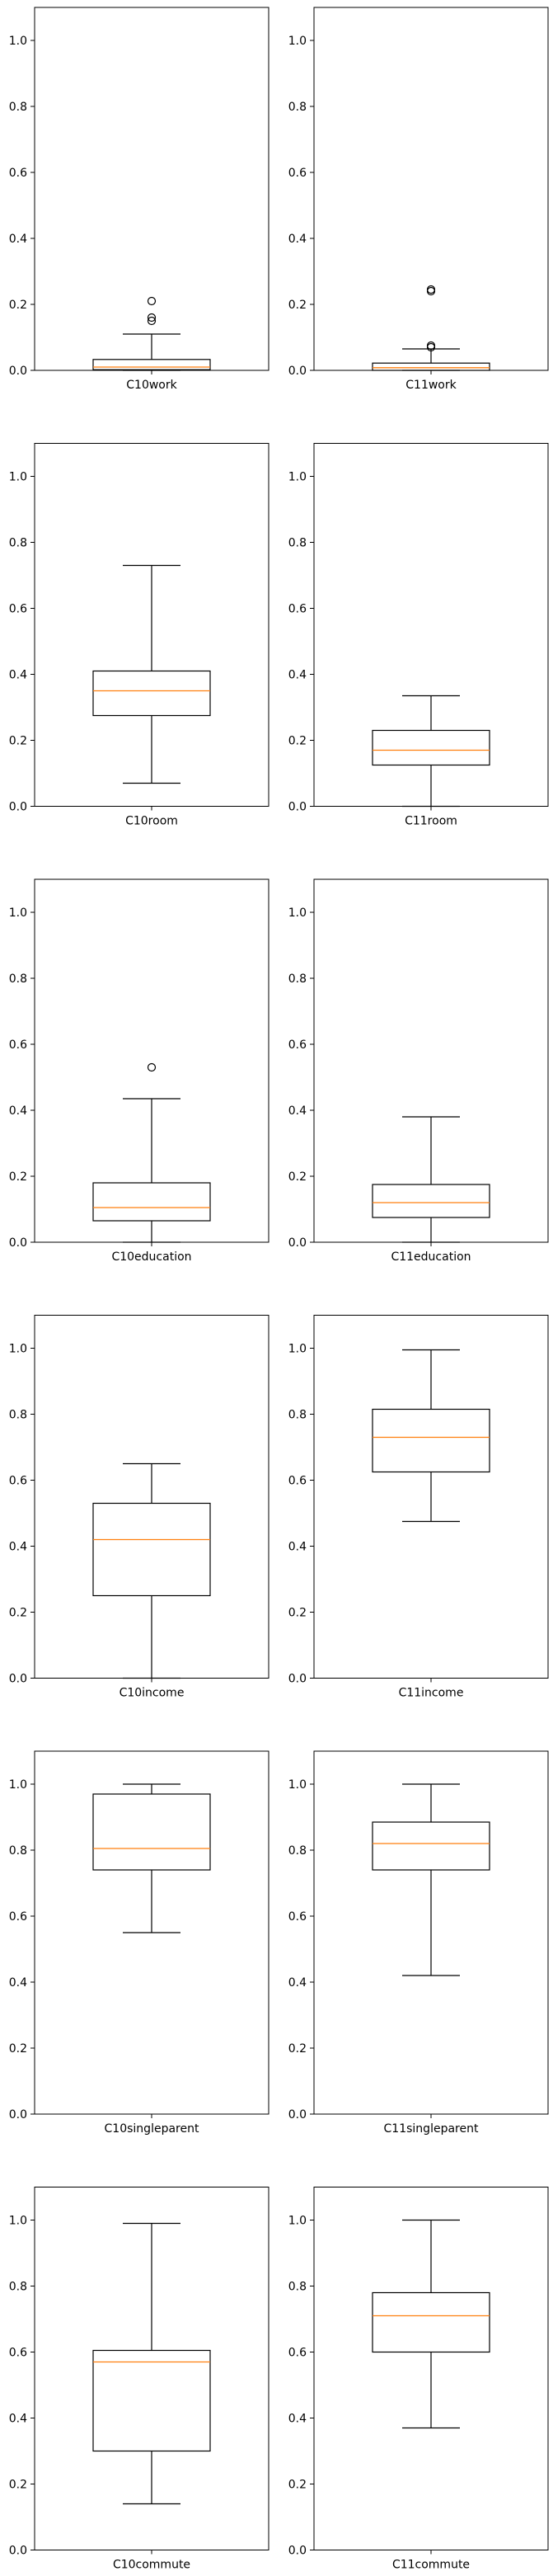 The height and width of the screenshot is (2576, 553). I want to click on subplot-C11singleparent: 0.0 0.2 0.4 0.6 0.8 1.0 C11singleparent, so click(419, 1943).